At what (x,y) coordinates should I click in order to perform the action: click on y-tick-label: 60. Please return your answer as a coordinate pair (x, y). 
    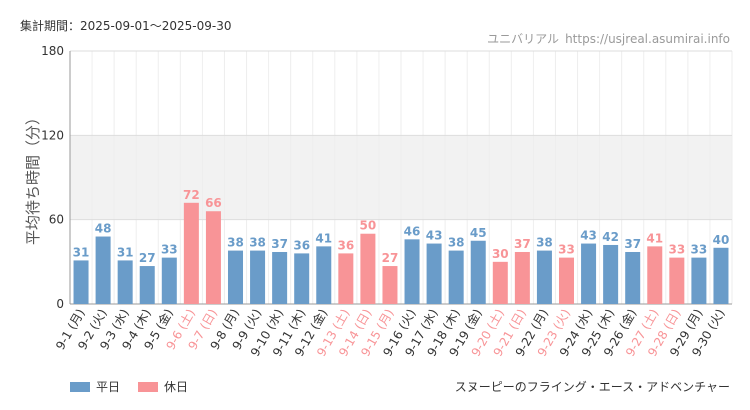
    Looking at the image, I should click on (56, 220).